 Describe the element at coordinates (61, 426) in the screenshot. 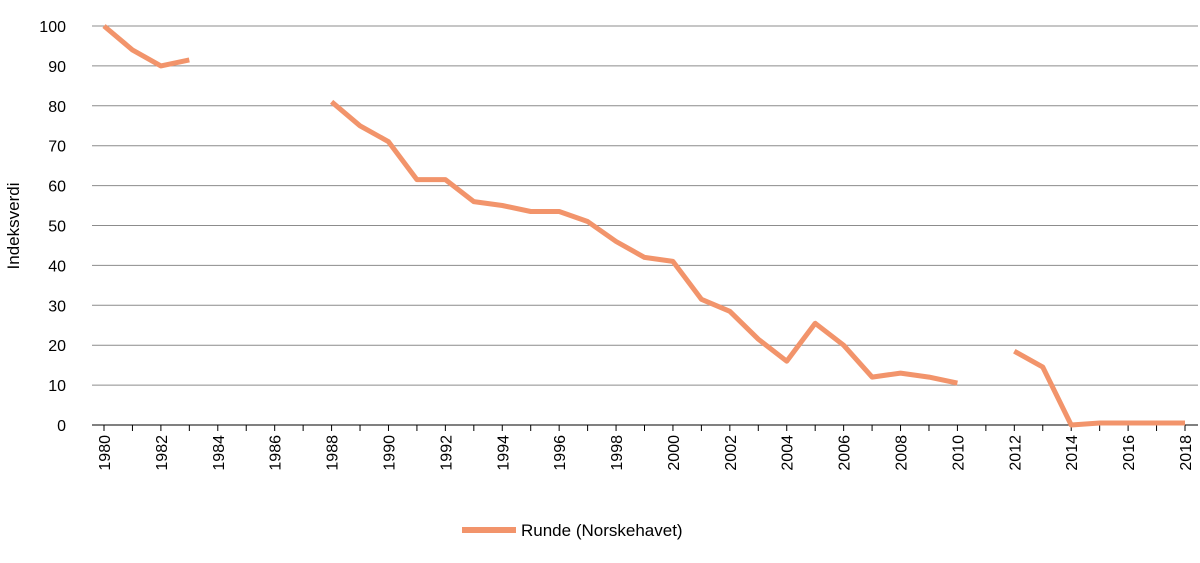

I see `y-tick-label: 0` at that location.